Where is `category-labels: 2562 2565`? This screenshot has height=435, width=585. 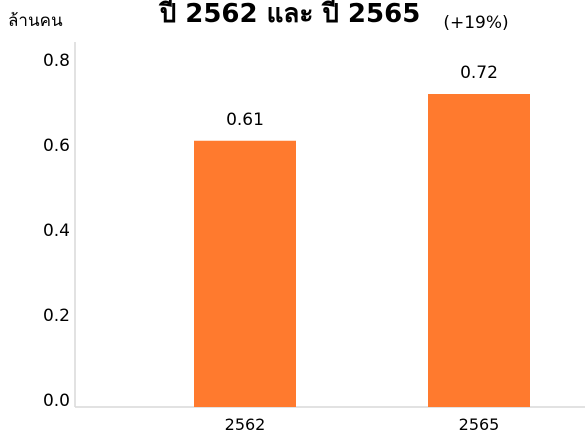
category-labels: 2562 2565 is located at coordinates (362, 424).